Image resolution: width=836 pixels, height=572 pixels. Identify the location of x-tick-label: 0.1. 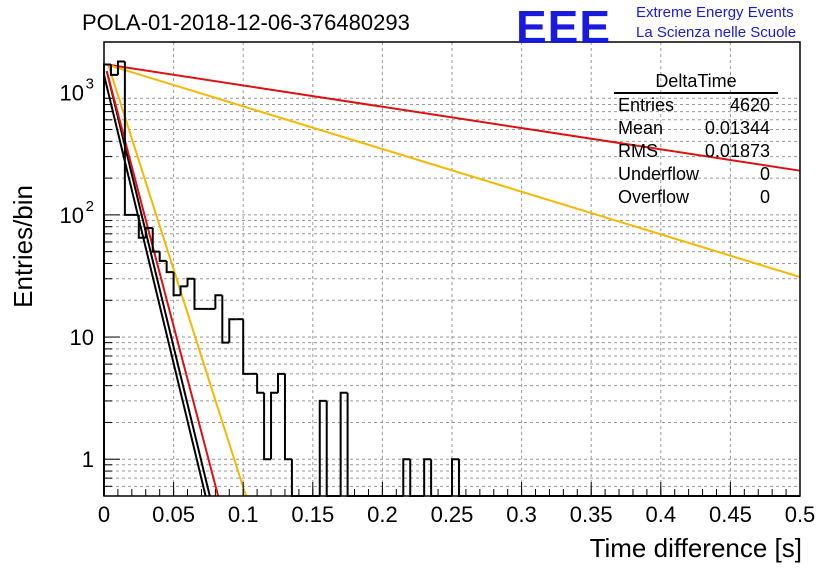
(243, 514).